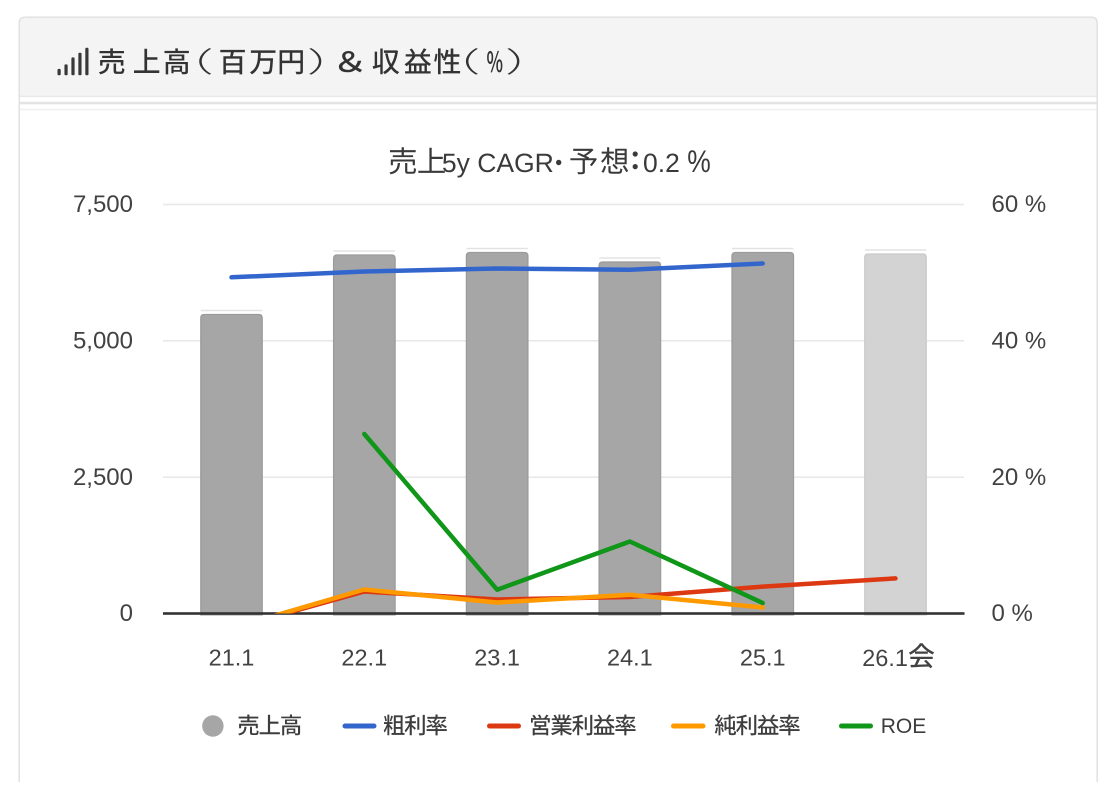 The width and height of the screenshot is (1110, 787). I want to click on svg-text: 24.1, so click(630, 658).